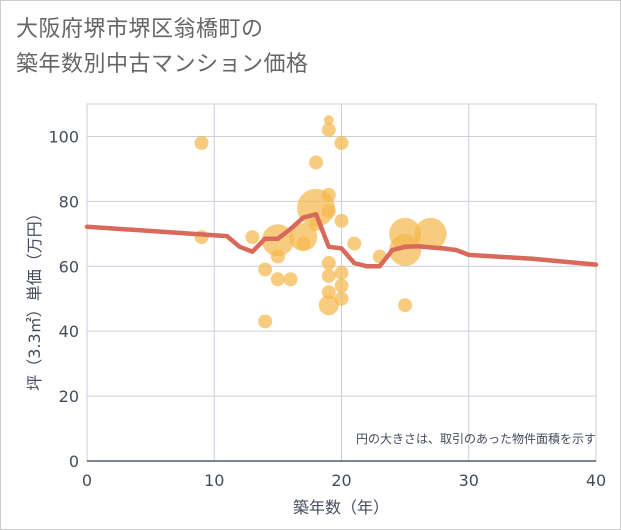 The image size is (621, 530). Describe the element at coordinates (476, 438) in the screenshot. I see `bubble-size-note: 円の大きさは、取引のあった物件面積を示す` at that location.